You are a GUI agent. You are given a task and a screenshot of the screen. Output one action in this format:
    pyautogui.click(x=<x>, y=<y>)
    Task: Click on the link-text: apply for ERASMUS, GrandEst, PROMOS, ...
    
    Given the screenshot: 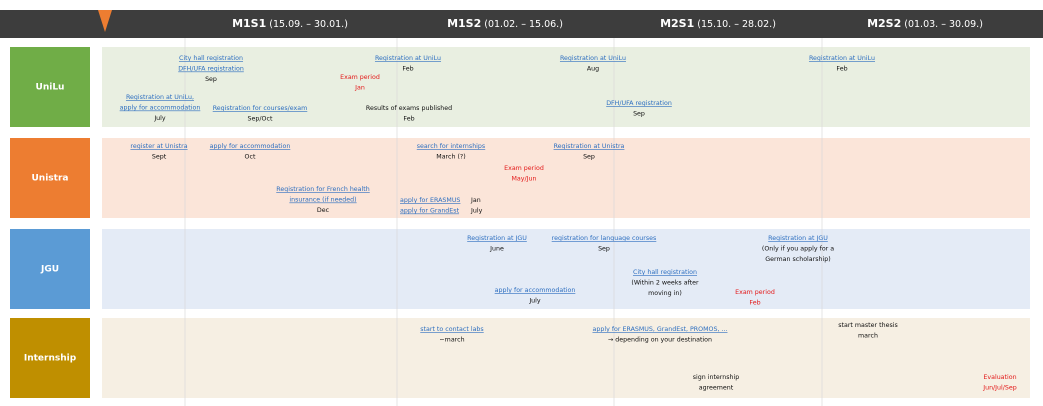 What is the action you would take?
    pyautogui.click(x=659, y=329)
    